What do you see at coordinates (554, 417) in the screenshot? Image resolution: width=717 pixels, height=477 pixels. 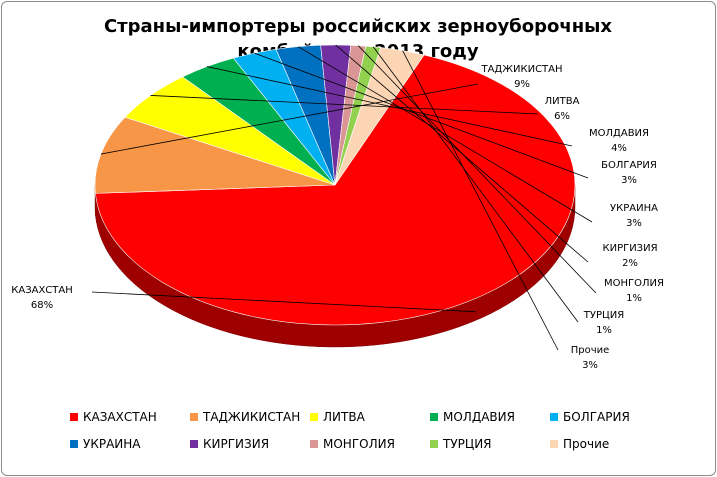 I see `legend-swatch-болгария` at bounding box center [554, 417].